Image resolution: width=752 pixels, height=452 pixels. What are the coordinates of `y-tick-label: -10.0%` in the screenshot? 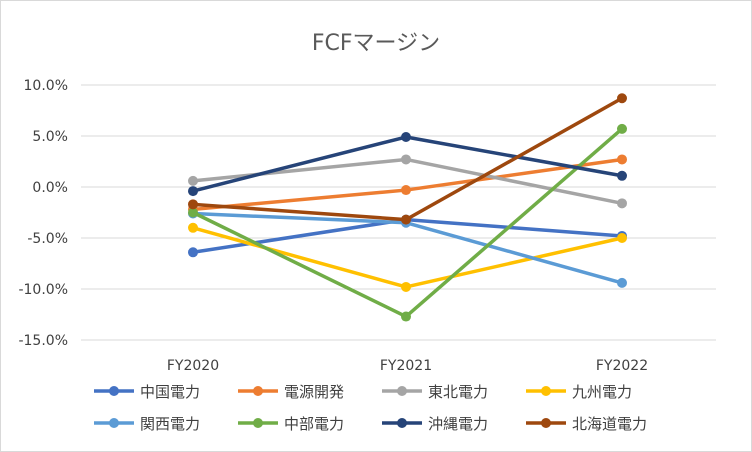 It's located at (43, 290).